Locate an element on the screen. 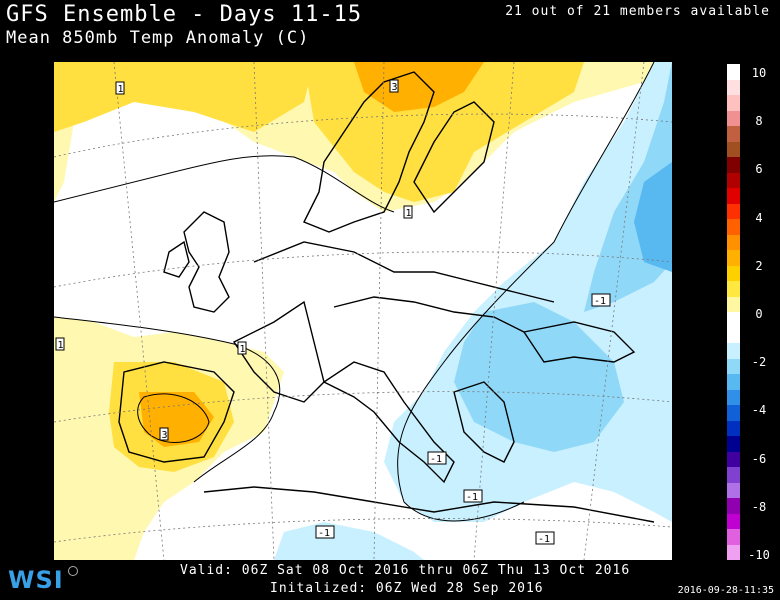  colorbar-label: 8 is located at coordinates (759, 121).